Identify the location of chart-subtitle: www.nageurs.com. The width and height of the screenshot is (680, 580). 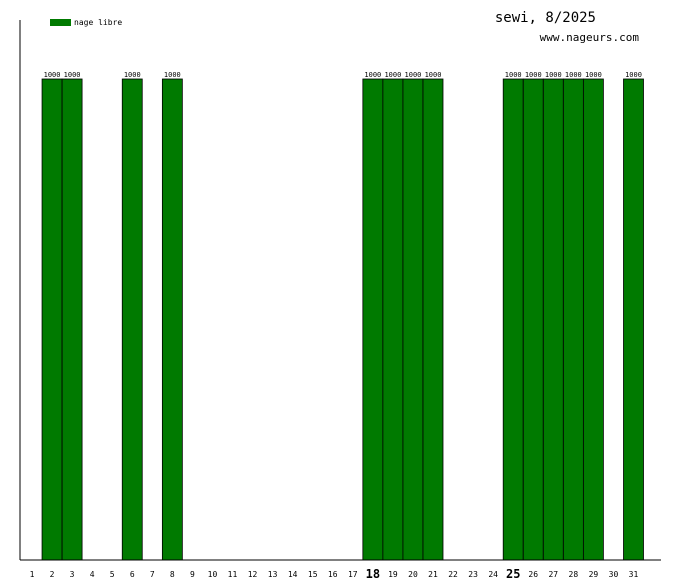
(590, 37).